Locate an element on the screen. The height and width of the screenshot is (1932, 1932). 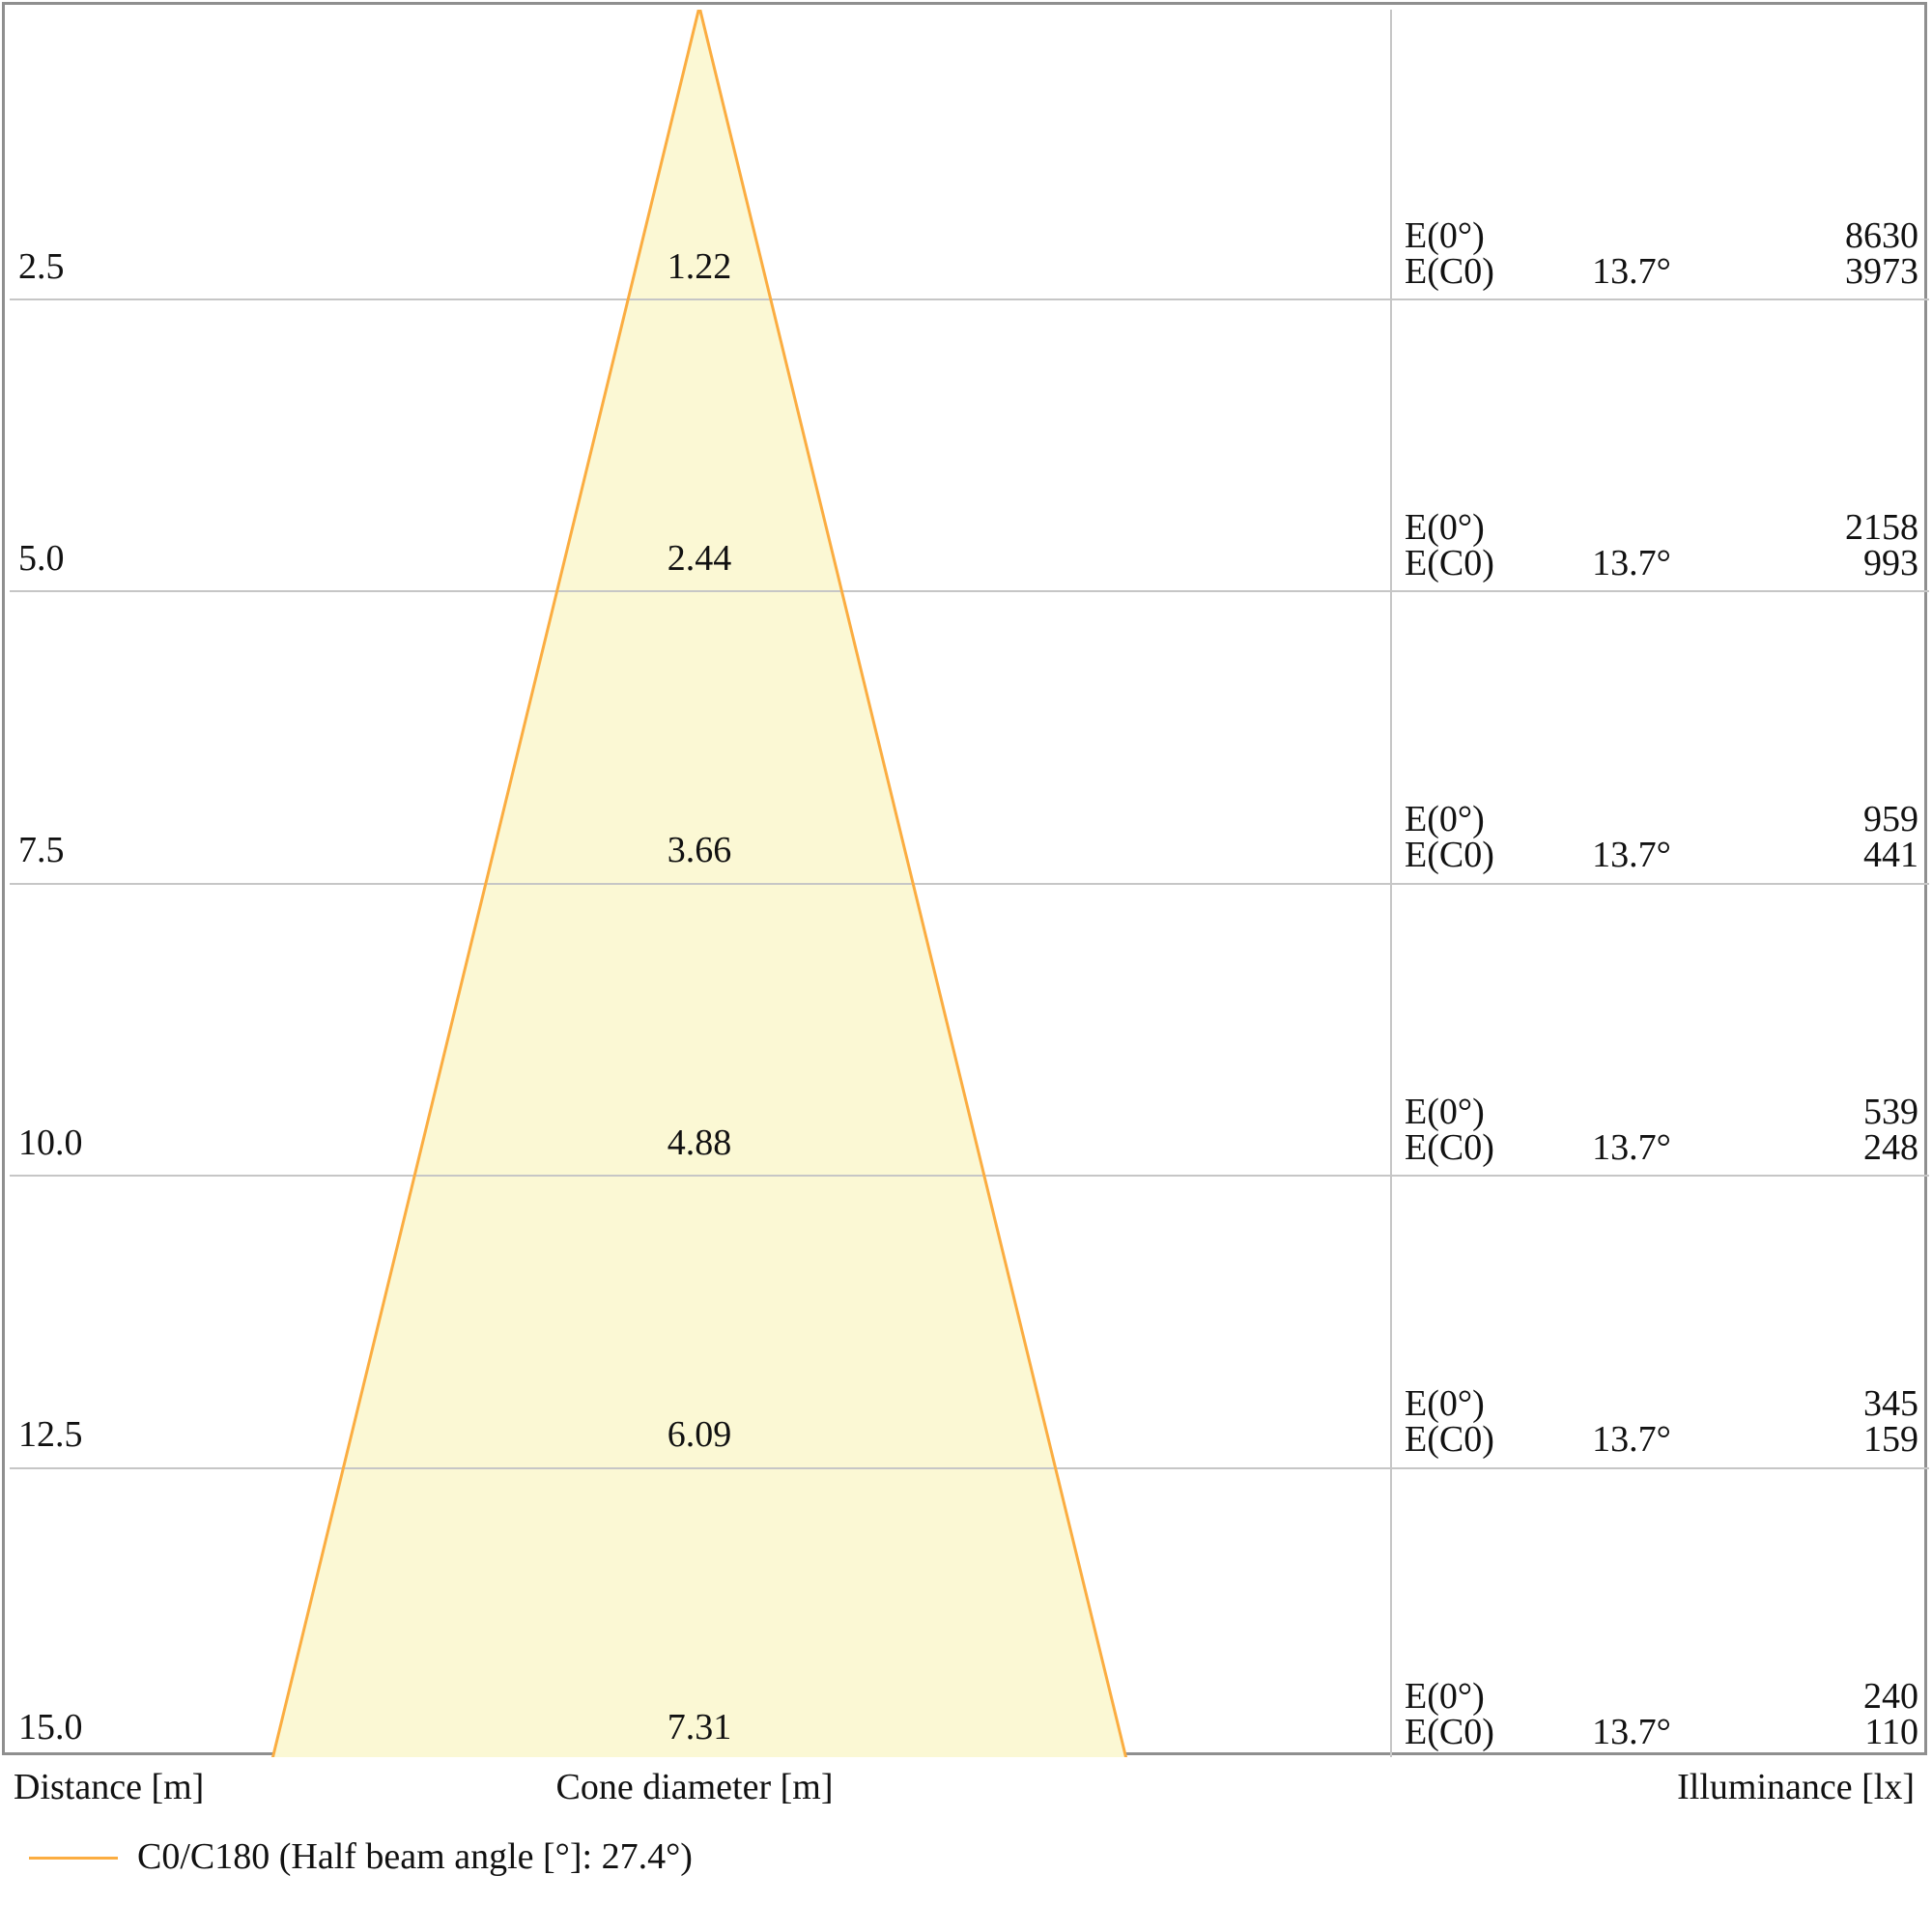
ec0-value: 110 is located at coordinates (1891, 1732).